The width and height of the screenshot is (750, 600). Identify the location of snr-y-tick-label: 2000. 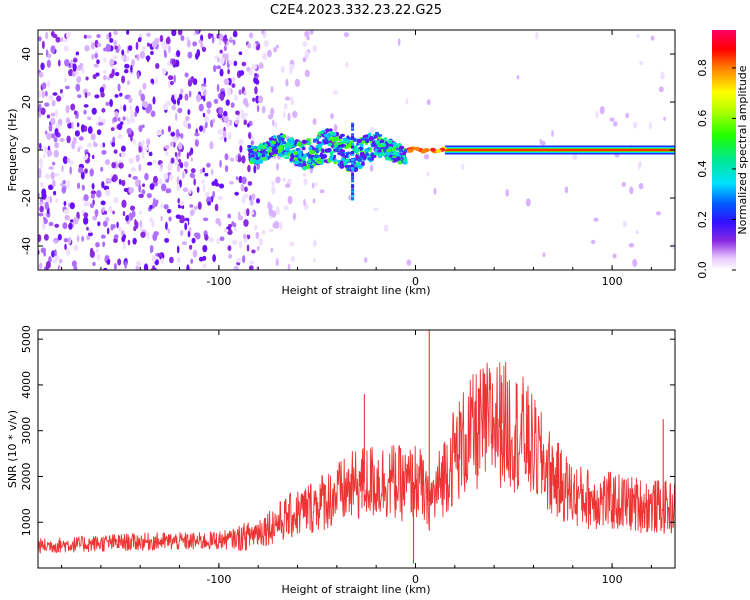
(26, 476).